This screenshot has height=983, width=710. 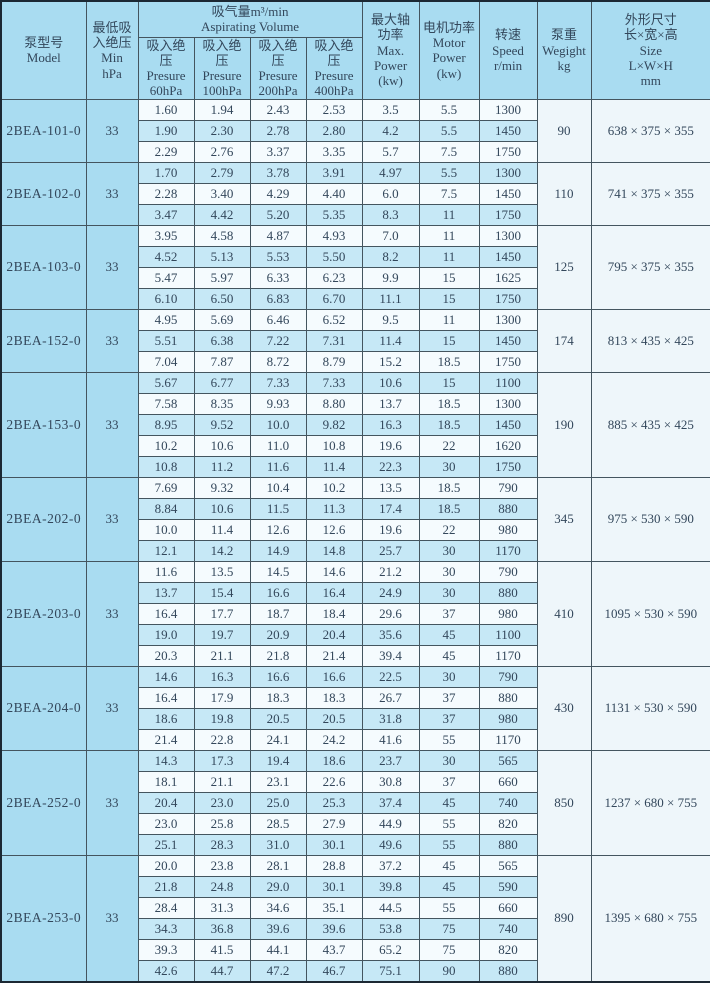 What do you see at coordinates (390, 130) in the screenshot?
I see `max-power-cell: 4.2` at bounding box center [390, 130].